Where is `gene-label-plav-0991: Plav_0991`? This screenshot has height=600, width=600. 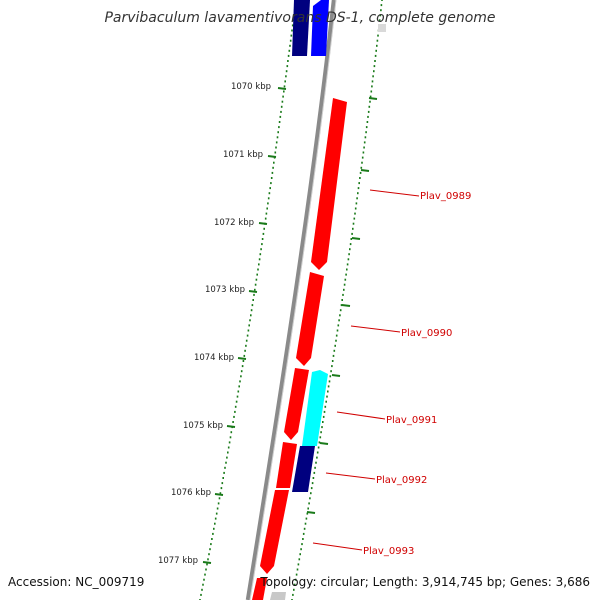
gene-label-plav-0991: Plav_0991 is located at coordinates (411, 420).